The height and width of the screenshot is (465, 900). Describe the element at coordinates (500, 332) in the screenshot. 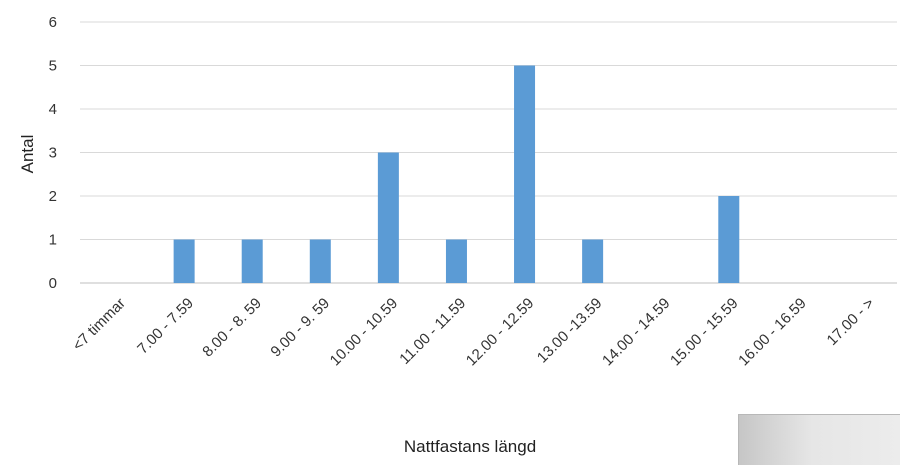

I see `x-tick-label: 12.00 - 12.59` at that location.